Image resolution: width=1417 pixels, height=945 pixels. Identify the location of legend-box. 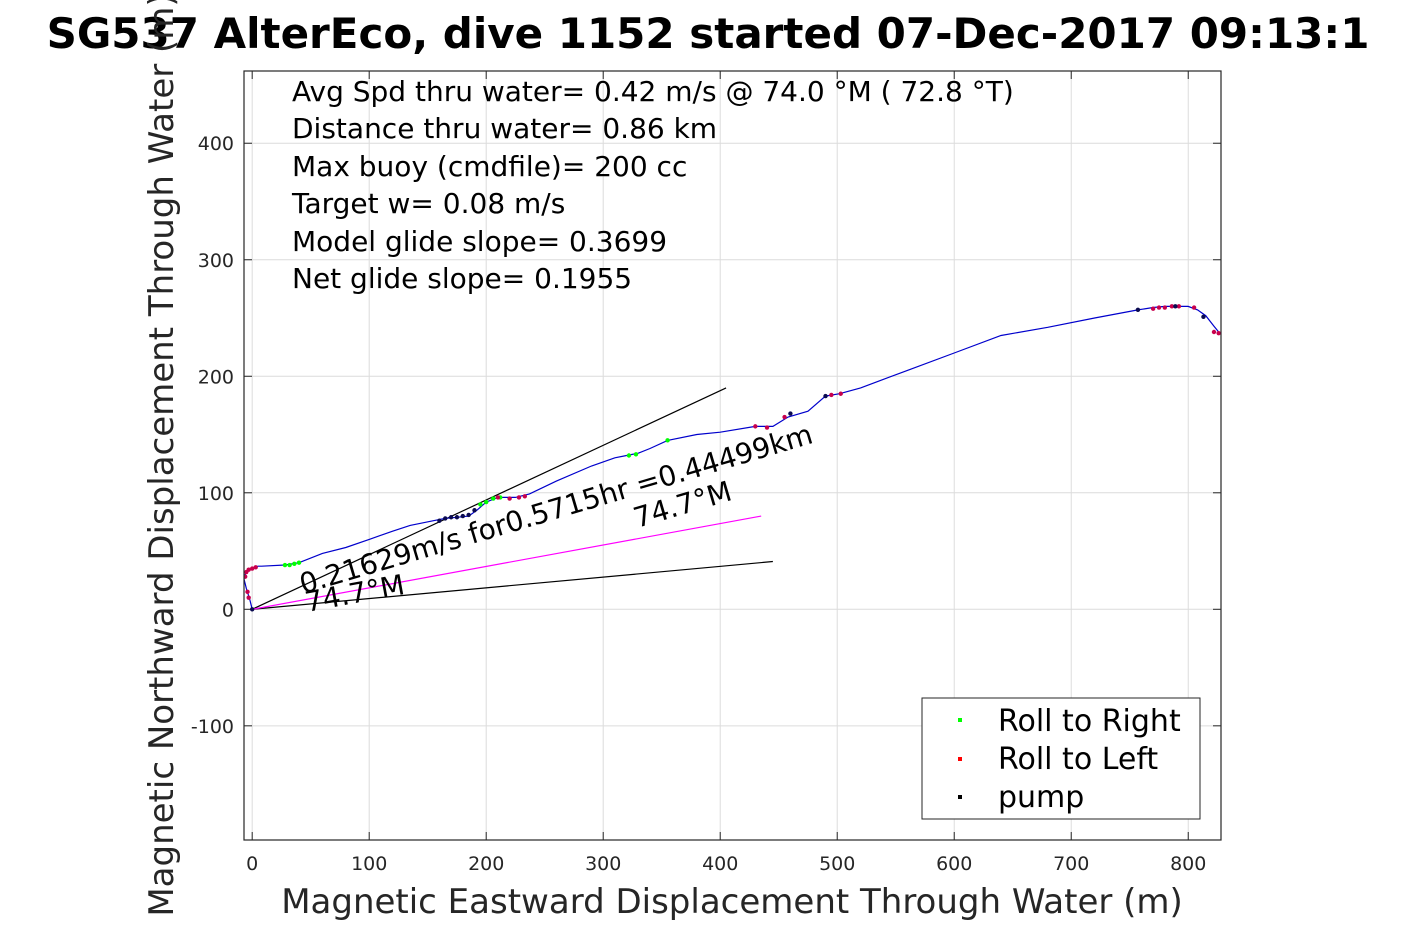
(1061, 758).